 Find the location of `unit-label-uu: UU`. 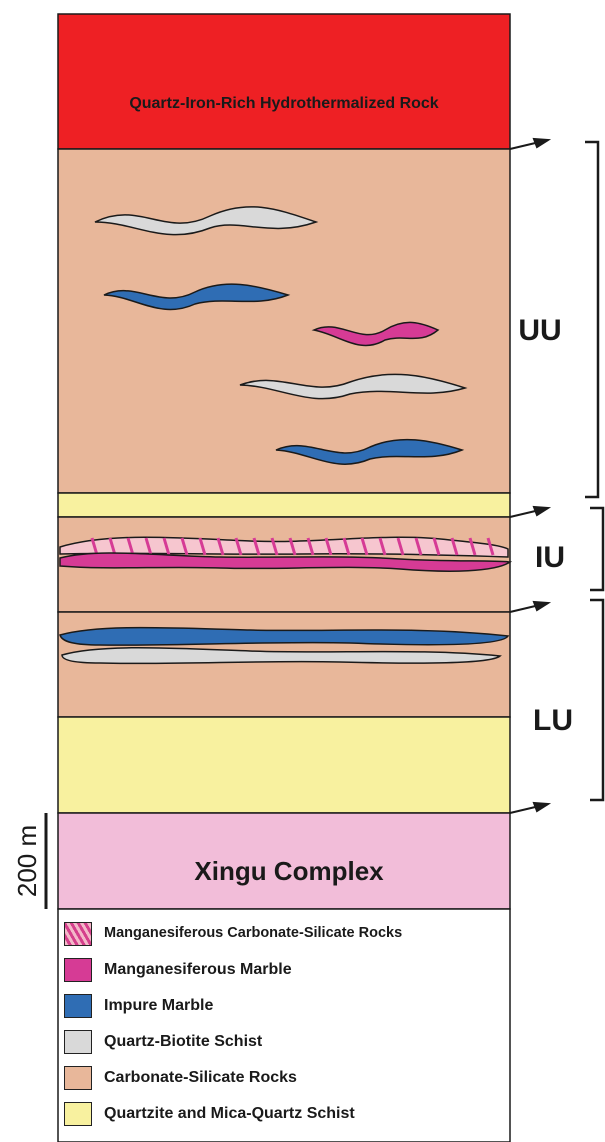

unit-label-uu: UU is located at coordinates (539, 330).